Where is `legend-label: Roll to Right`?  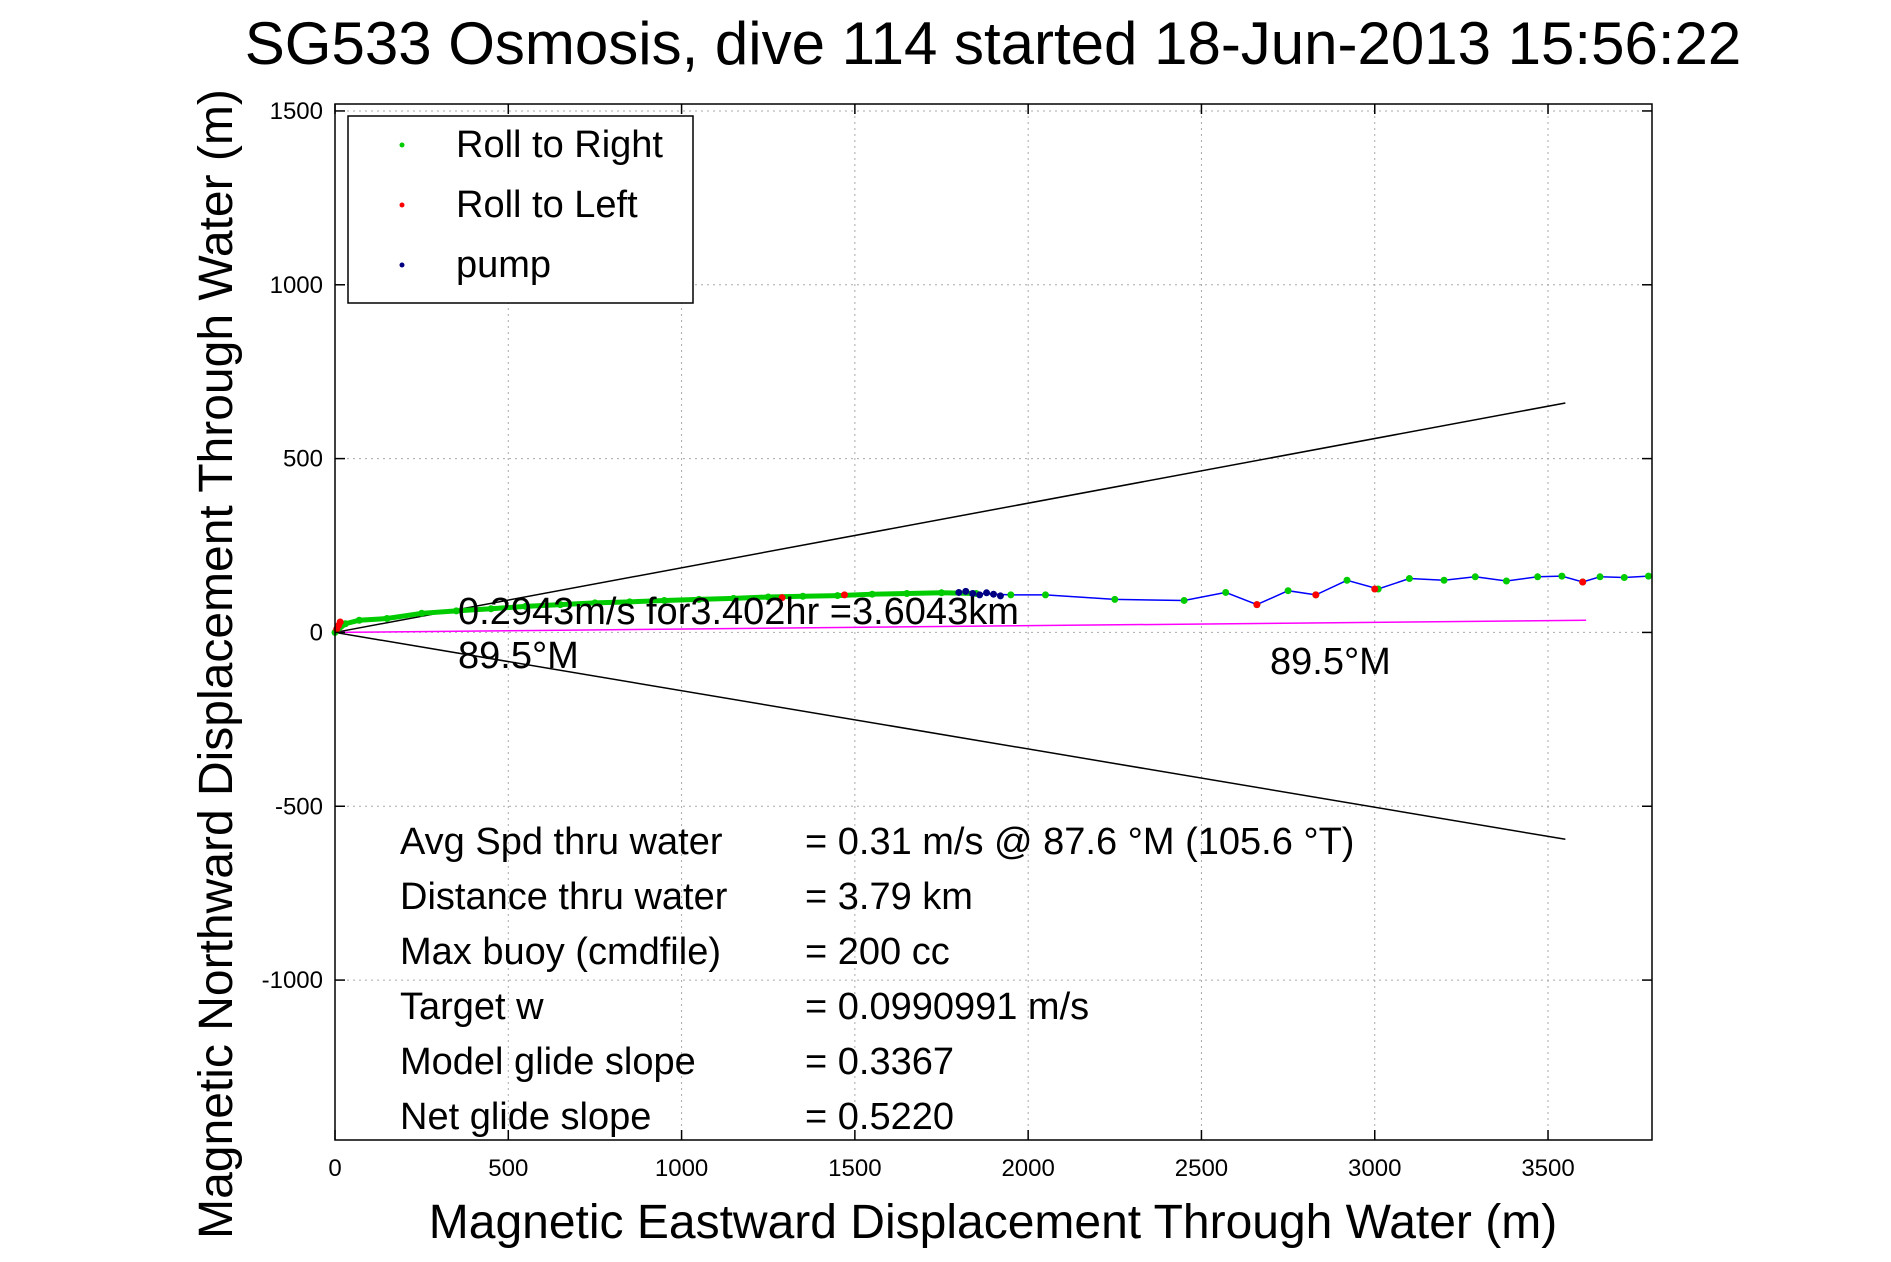 legend-label: Roll to Right is located at coordinates (559, 145).